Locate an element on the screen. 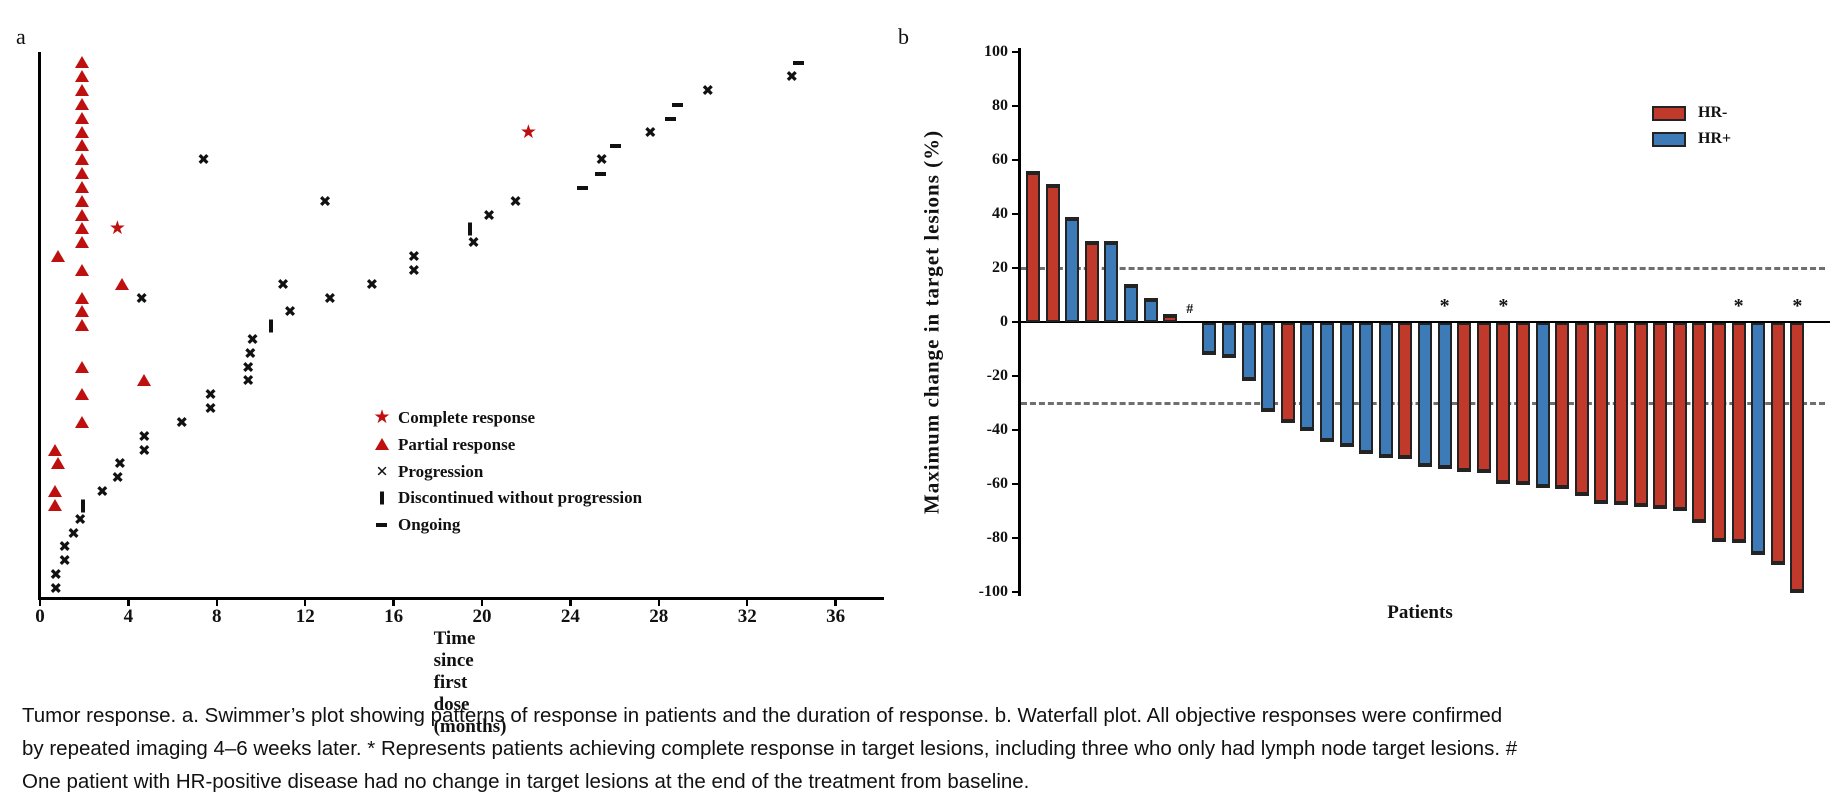 The width and height of the screenshot is (1835, 803). waterfall-y-tick-label: -60 is located at coordinates (997, 483).